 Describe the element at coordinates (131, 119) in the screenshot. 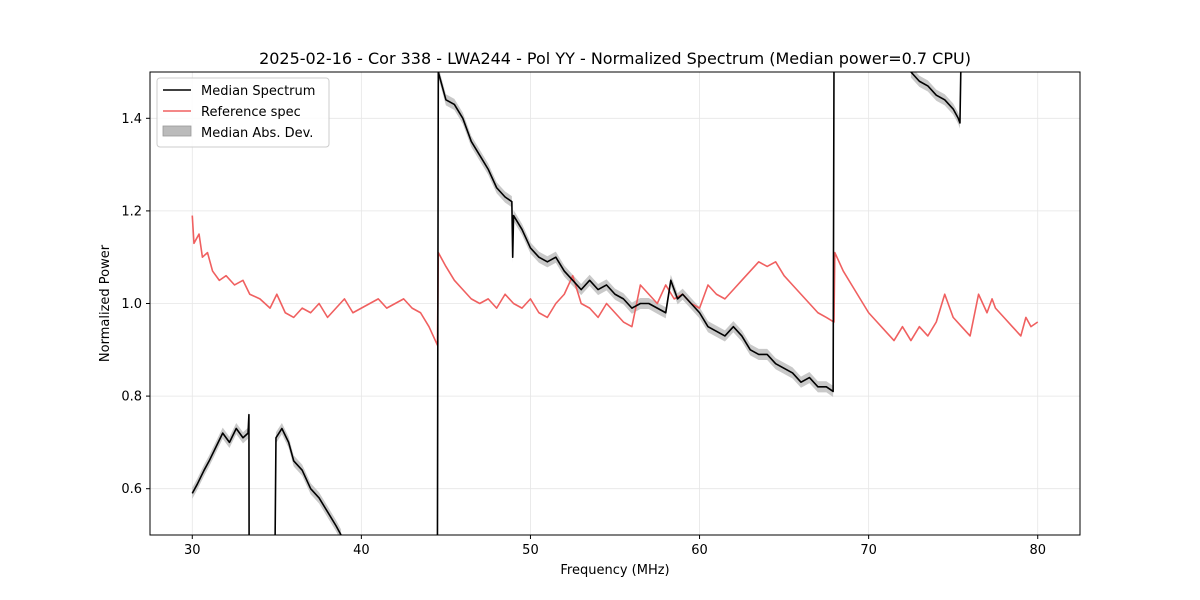

I see `y-tick-label: 1.4` at that location.